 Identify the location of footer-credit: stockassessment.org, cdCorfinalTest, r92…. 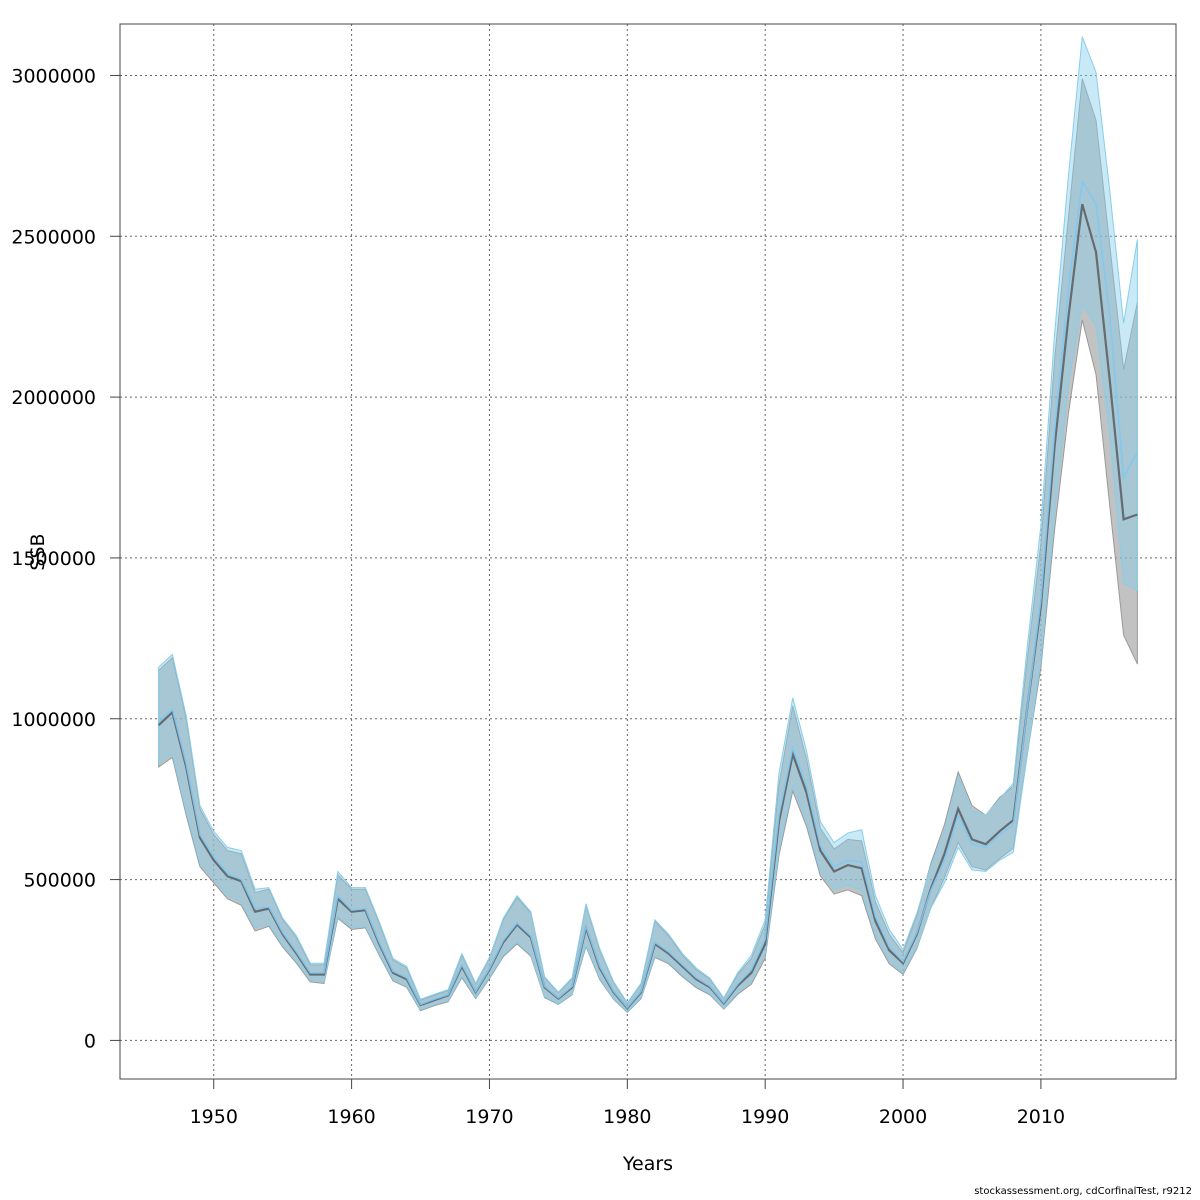
(1083, 1191).